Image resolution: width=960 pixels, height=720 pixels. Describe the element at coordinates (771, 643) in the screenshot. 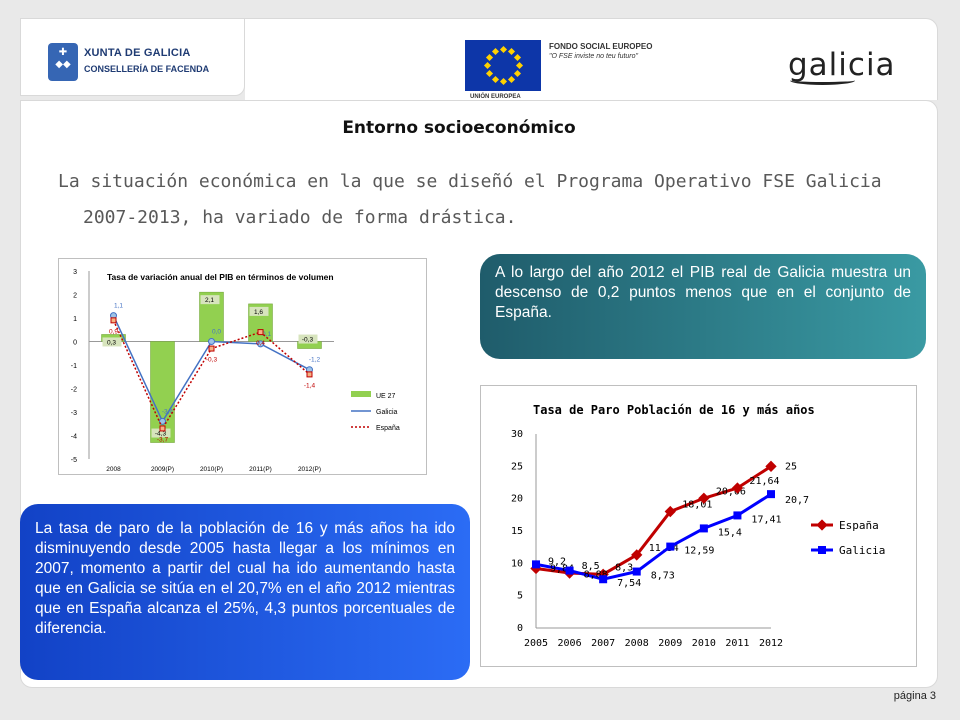

I see `x-tick-label: 2012` at that location.